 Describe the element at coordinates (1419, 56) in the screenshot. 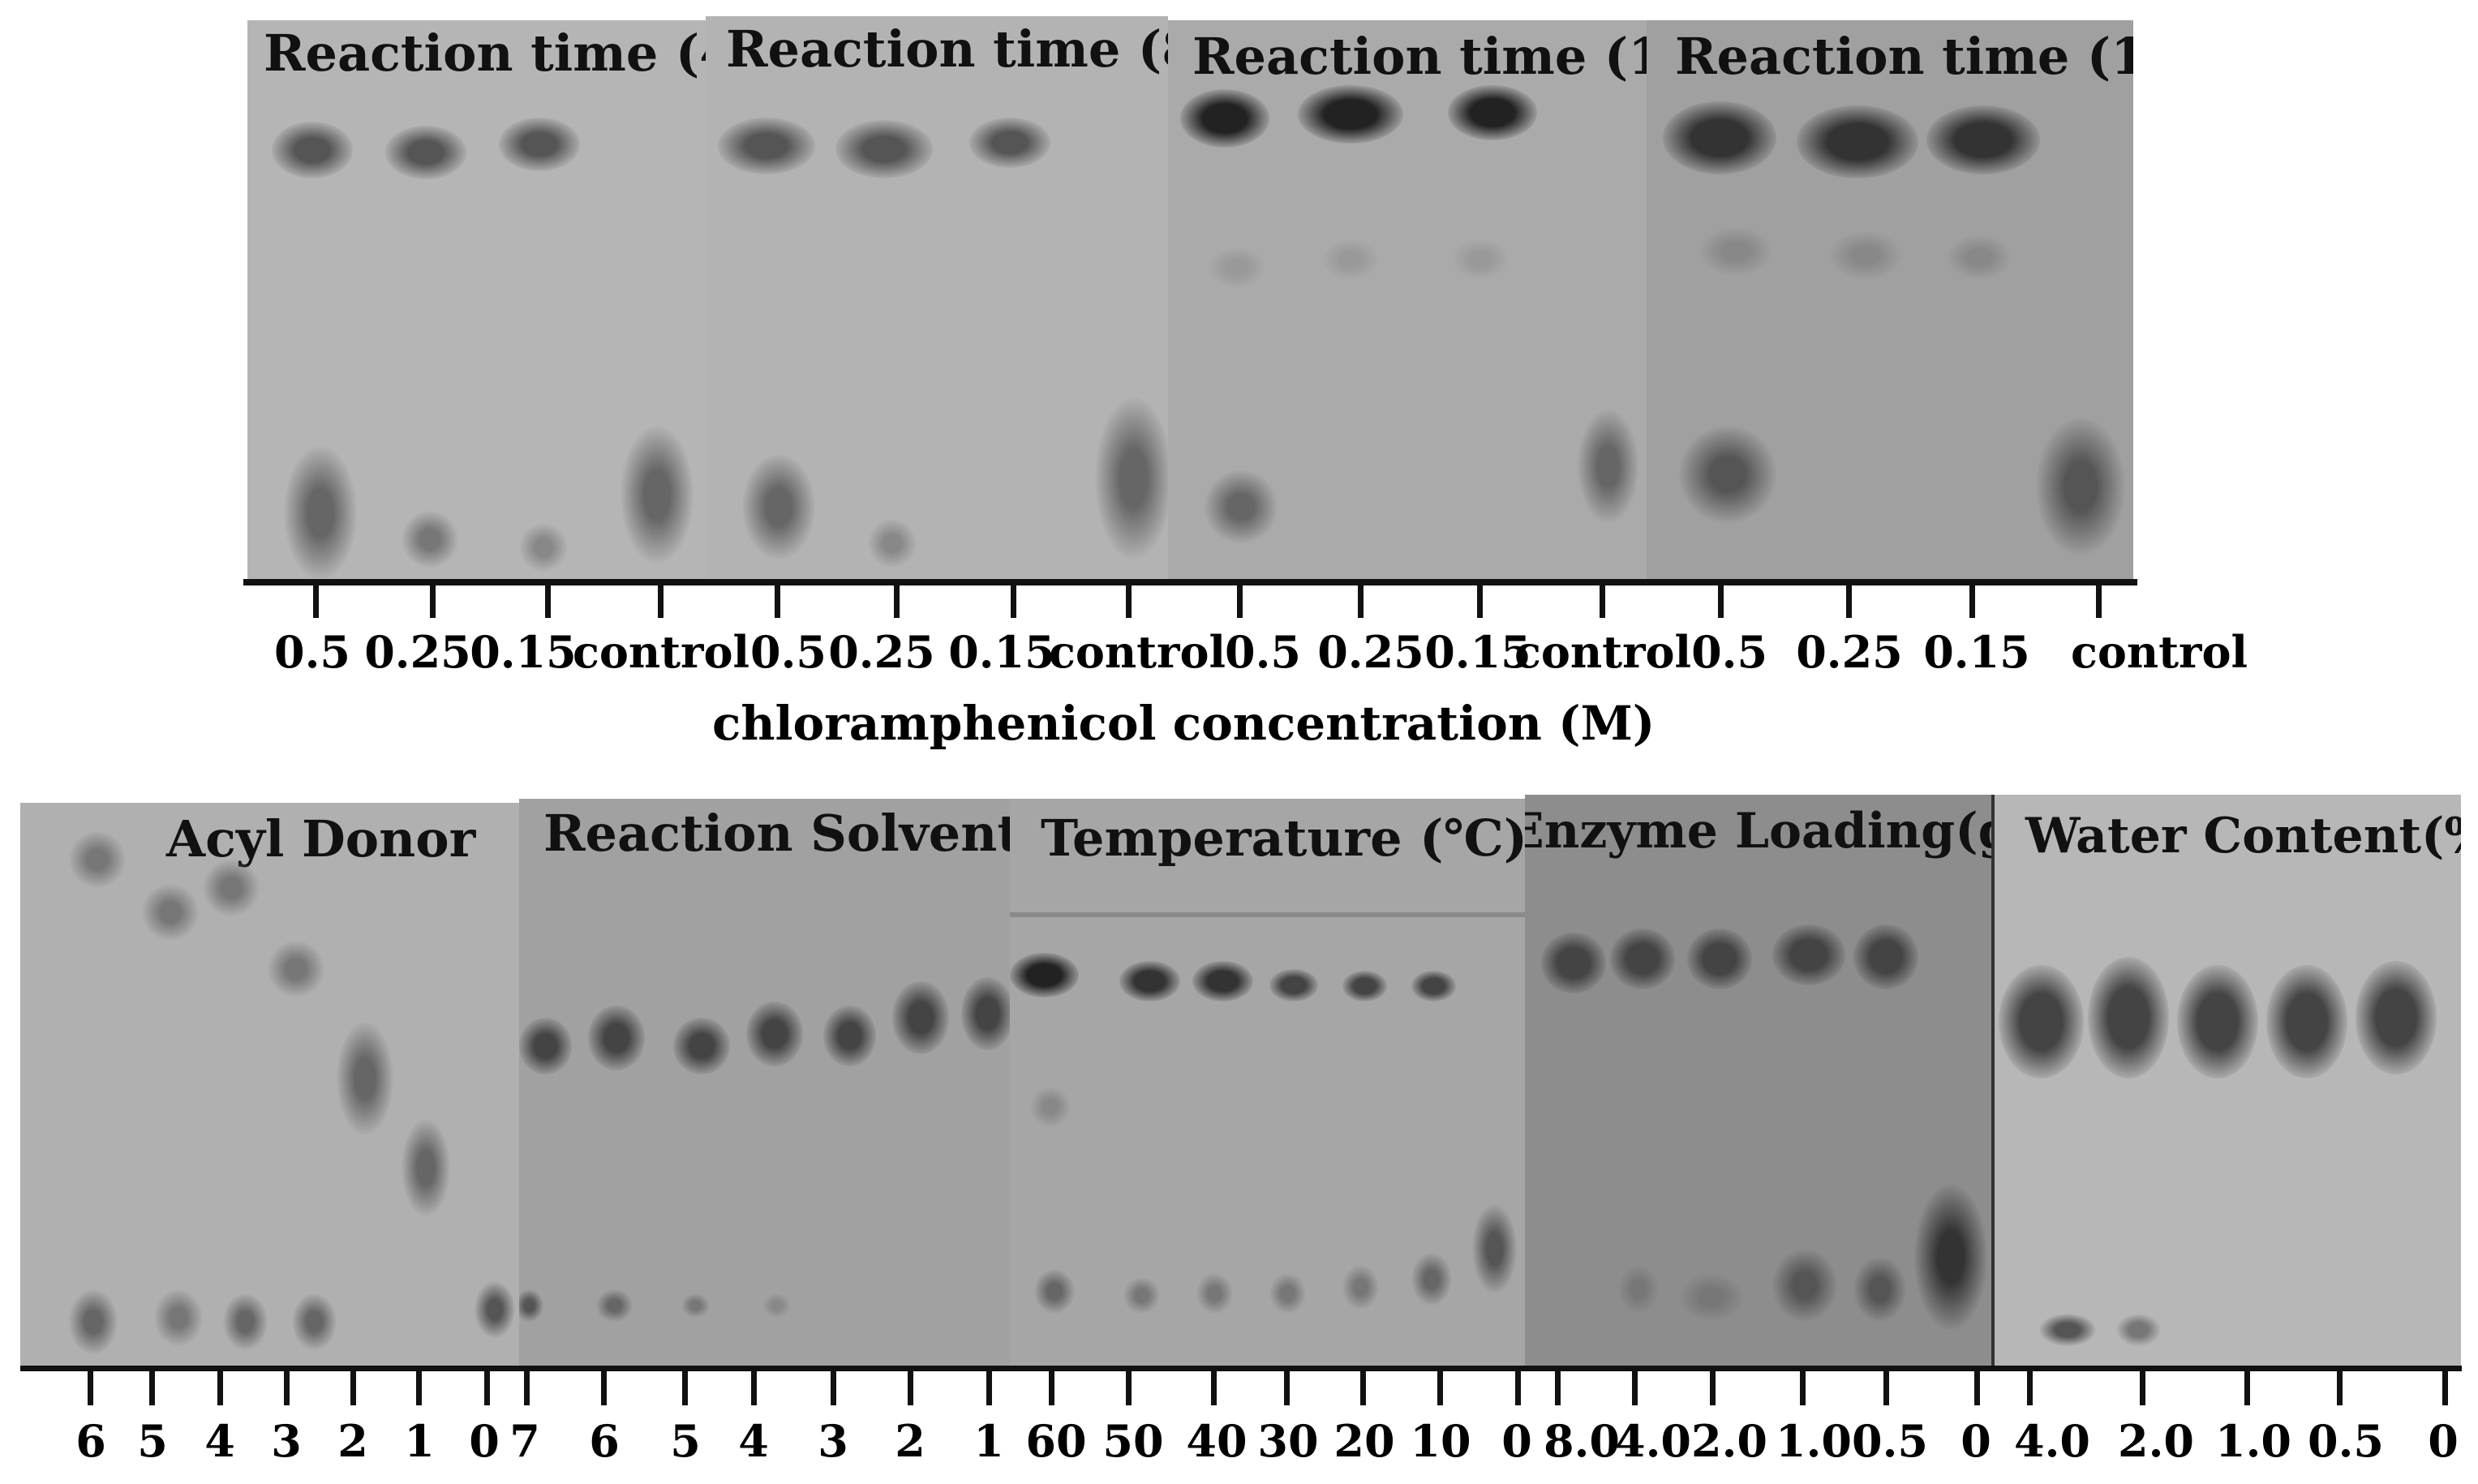

I see `panel-title-12h: Reaction time (12 h)` at that location.